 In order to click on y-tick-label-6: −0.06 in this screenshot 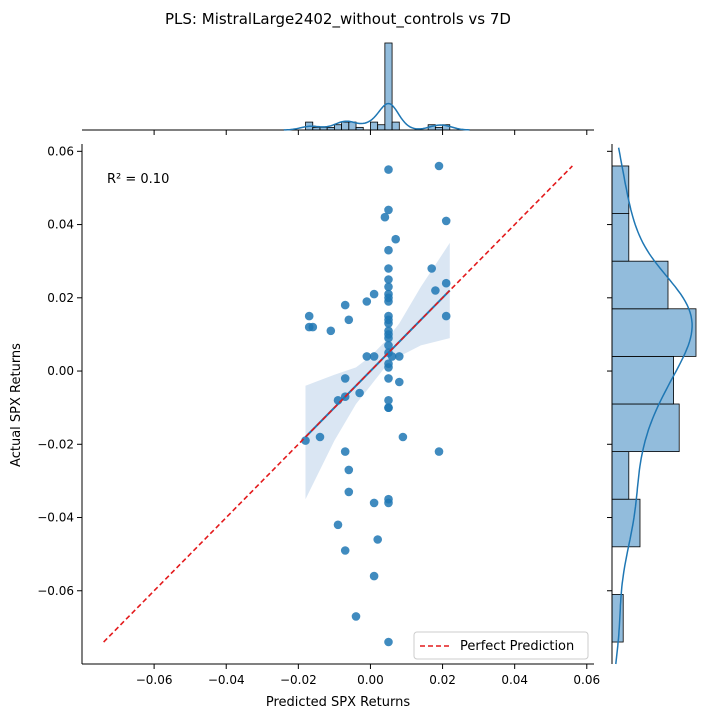, I will do `click(55, 591)`.